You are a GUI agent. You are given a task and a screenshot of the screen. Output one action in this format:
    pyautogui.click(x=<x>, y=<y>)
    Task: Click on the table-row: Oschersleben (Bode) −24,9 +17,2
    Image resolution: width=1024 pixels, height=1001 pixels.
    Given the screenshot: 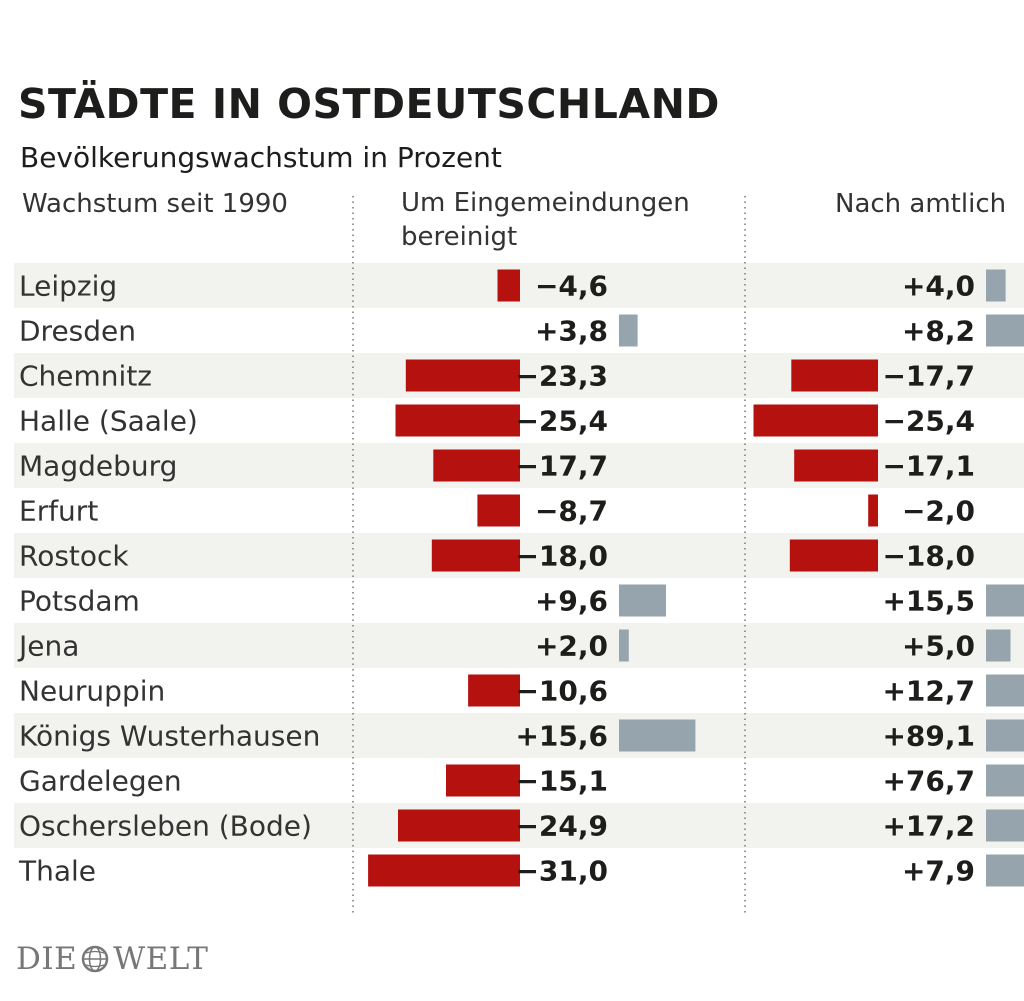 What is the action you would take?
    pyautogui.click(x=521, y=826)
    